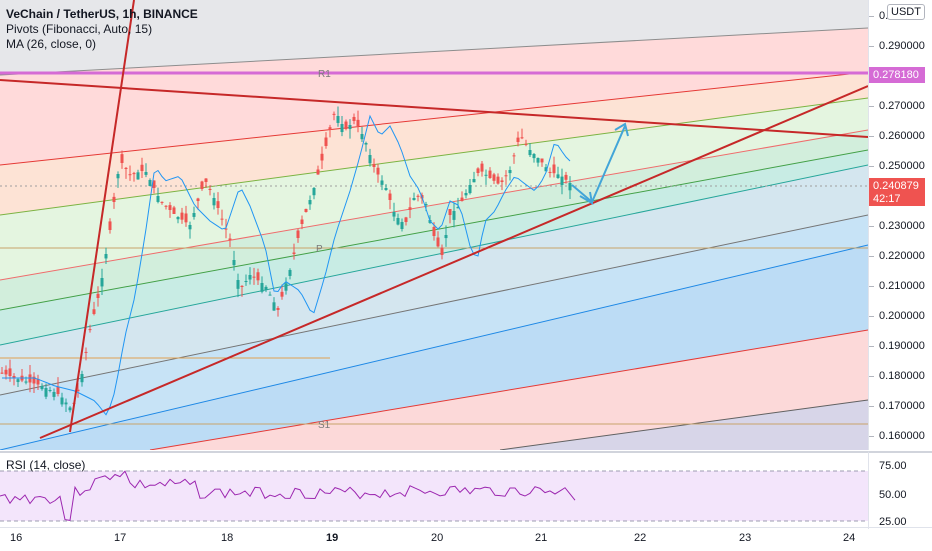  I want to click on price-tick-label: 0.290000, so click(902, 46).